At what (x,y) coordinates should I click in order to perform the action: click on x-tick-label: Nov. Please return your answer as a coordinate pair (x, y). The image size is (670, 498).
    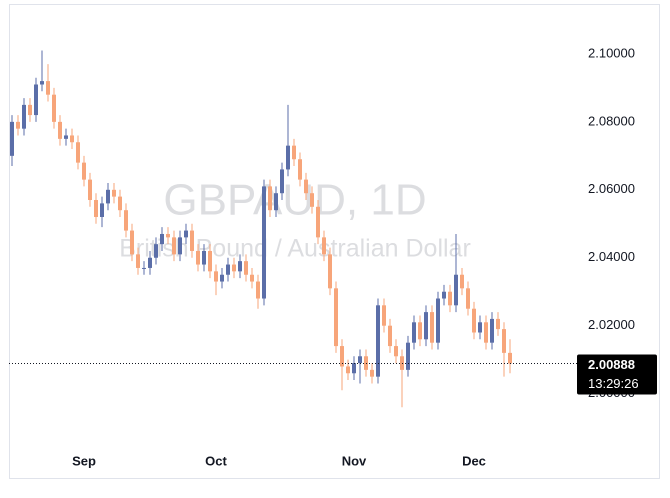
    Looking at the image, I should click on (354, 460).